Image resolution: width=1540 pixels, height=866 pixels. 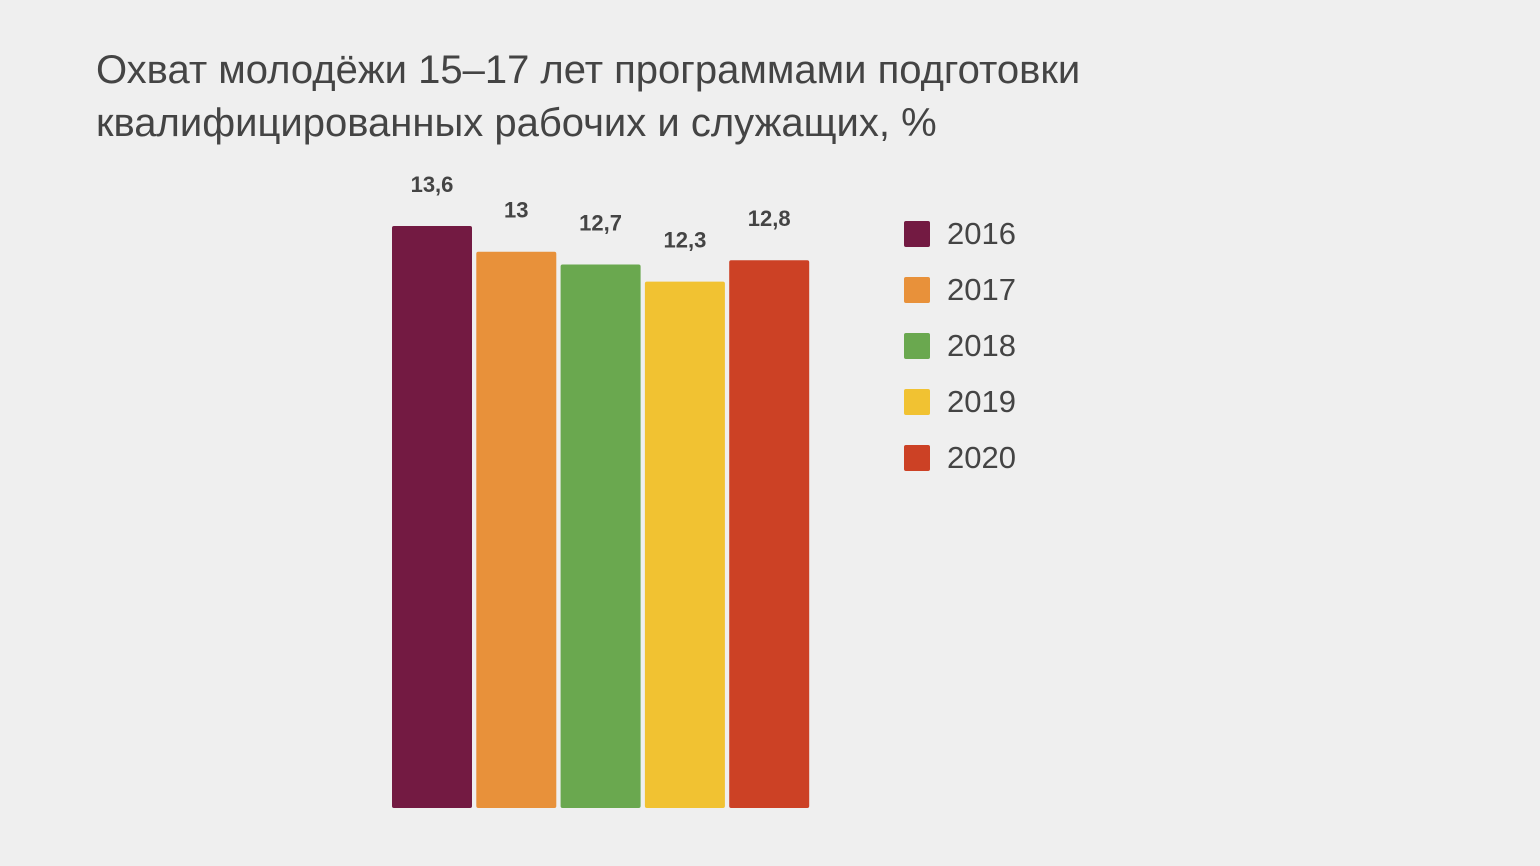 I want to click on bar-2017, so click(x=516, y=529).